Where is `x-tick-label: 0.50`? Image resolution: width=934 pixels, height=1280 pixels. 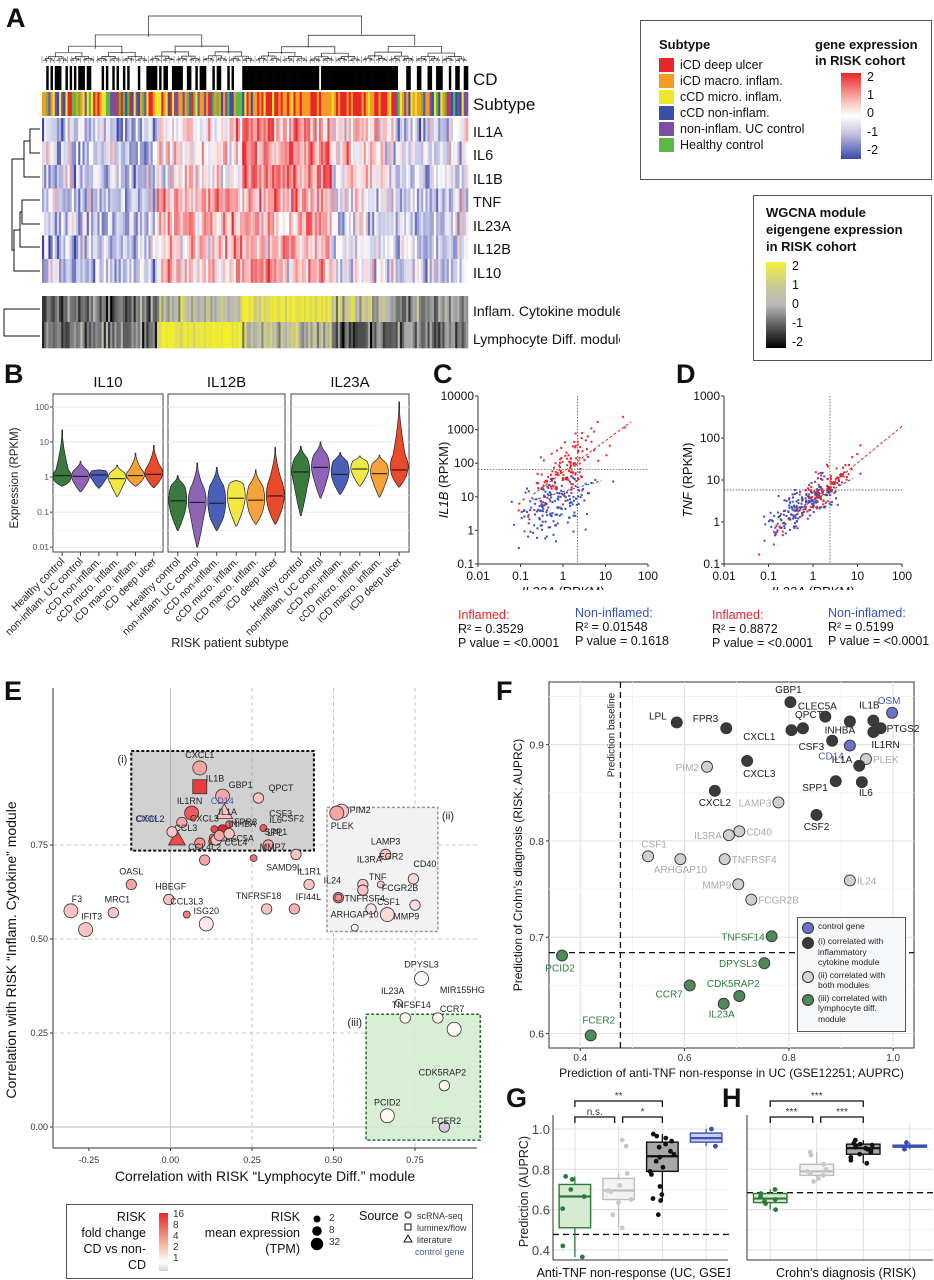
x-tick-label: 0.50 is located at coordinates (334, 1160).